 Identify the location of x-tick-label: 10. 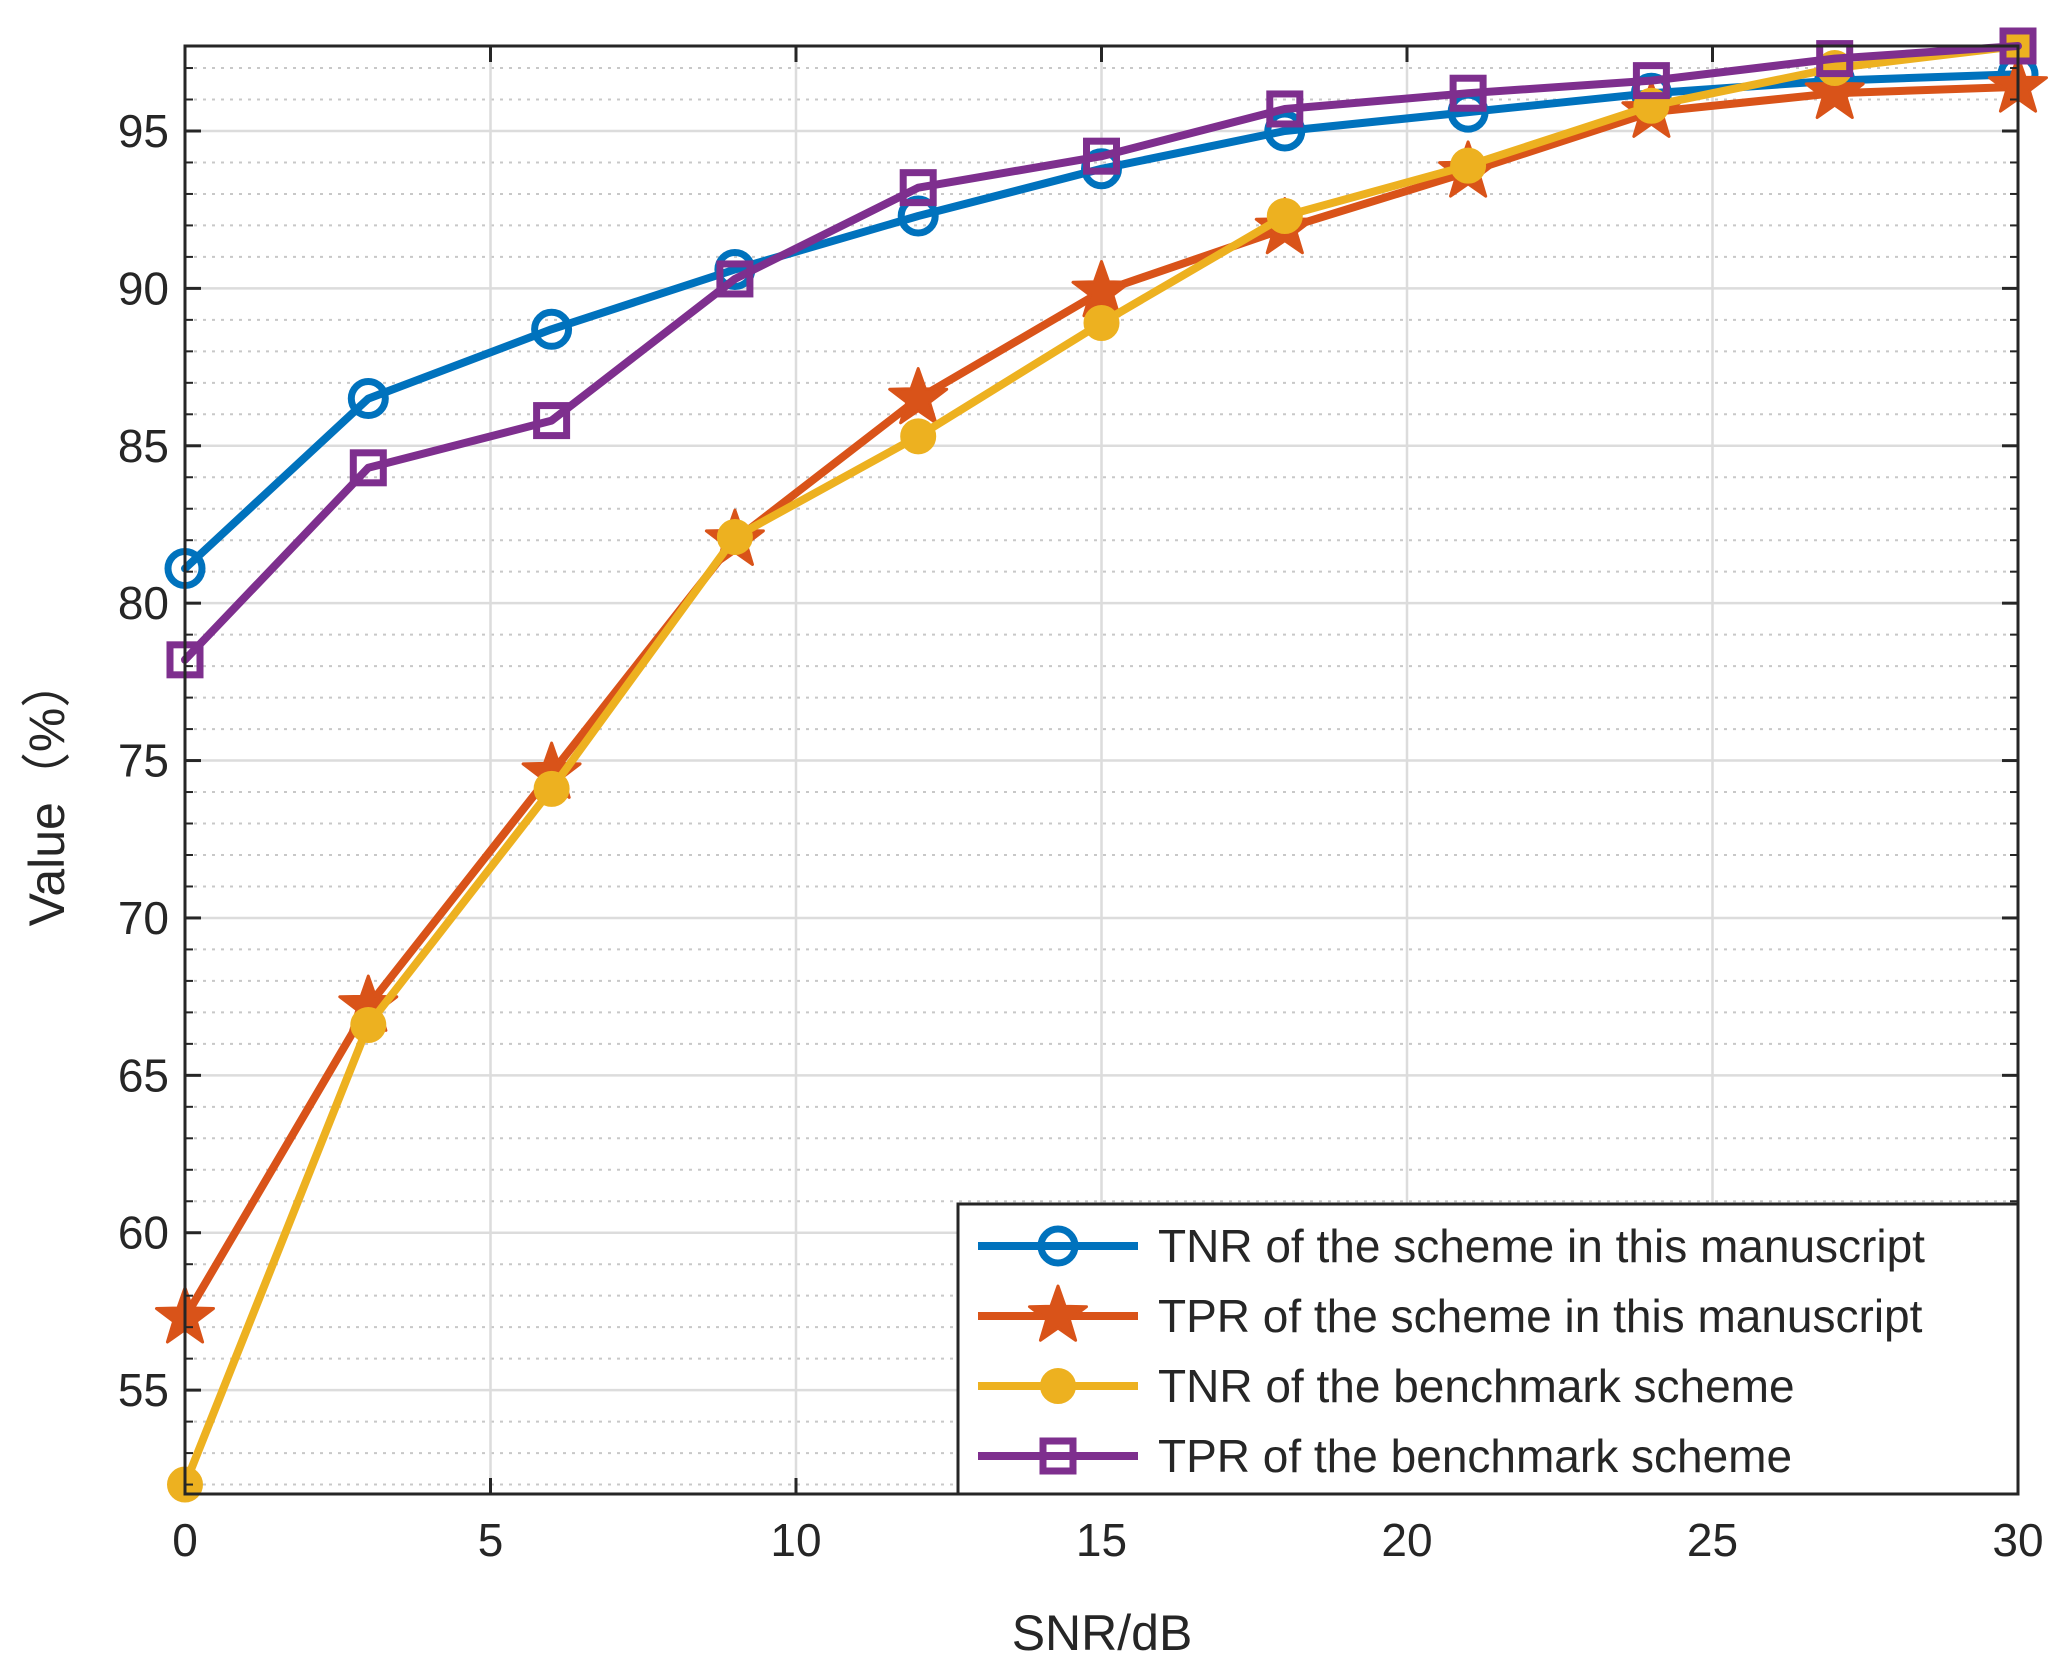
(795, 1540).